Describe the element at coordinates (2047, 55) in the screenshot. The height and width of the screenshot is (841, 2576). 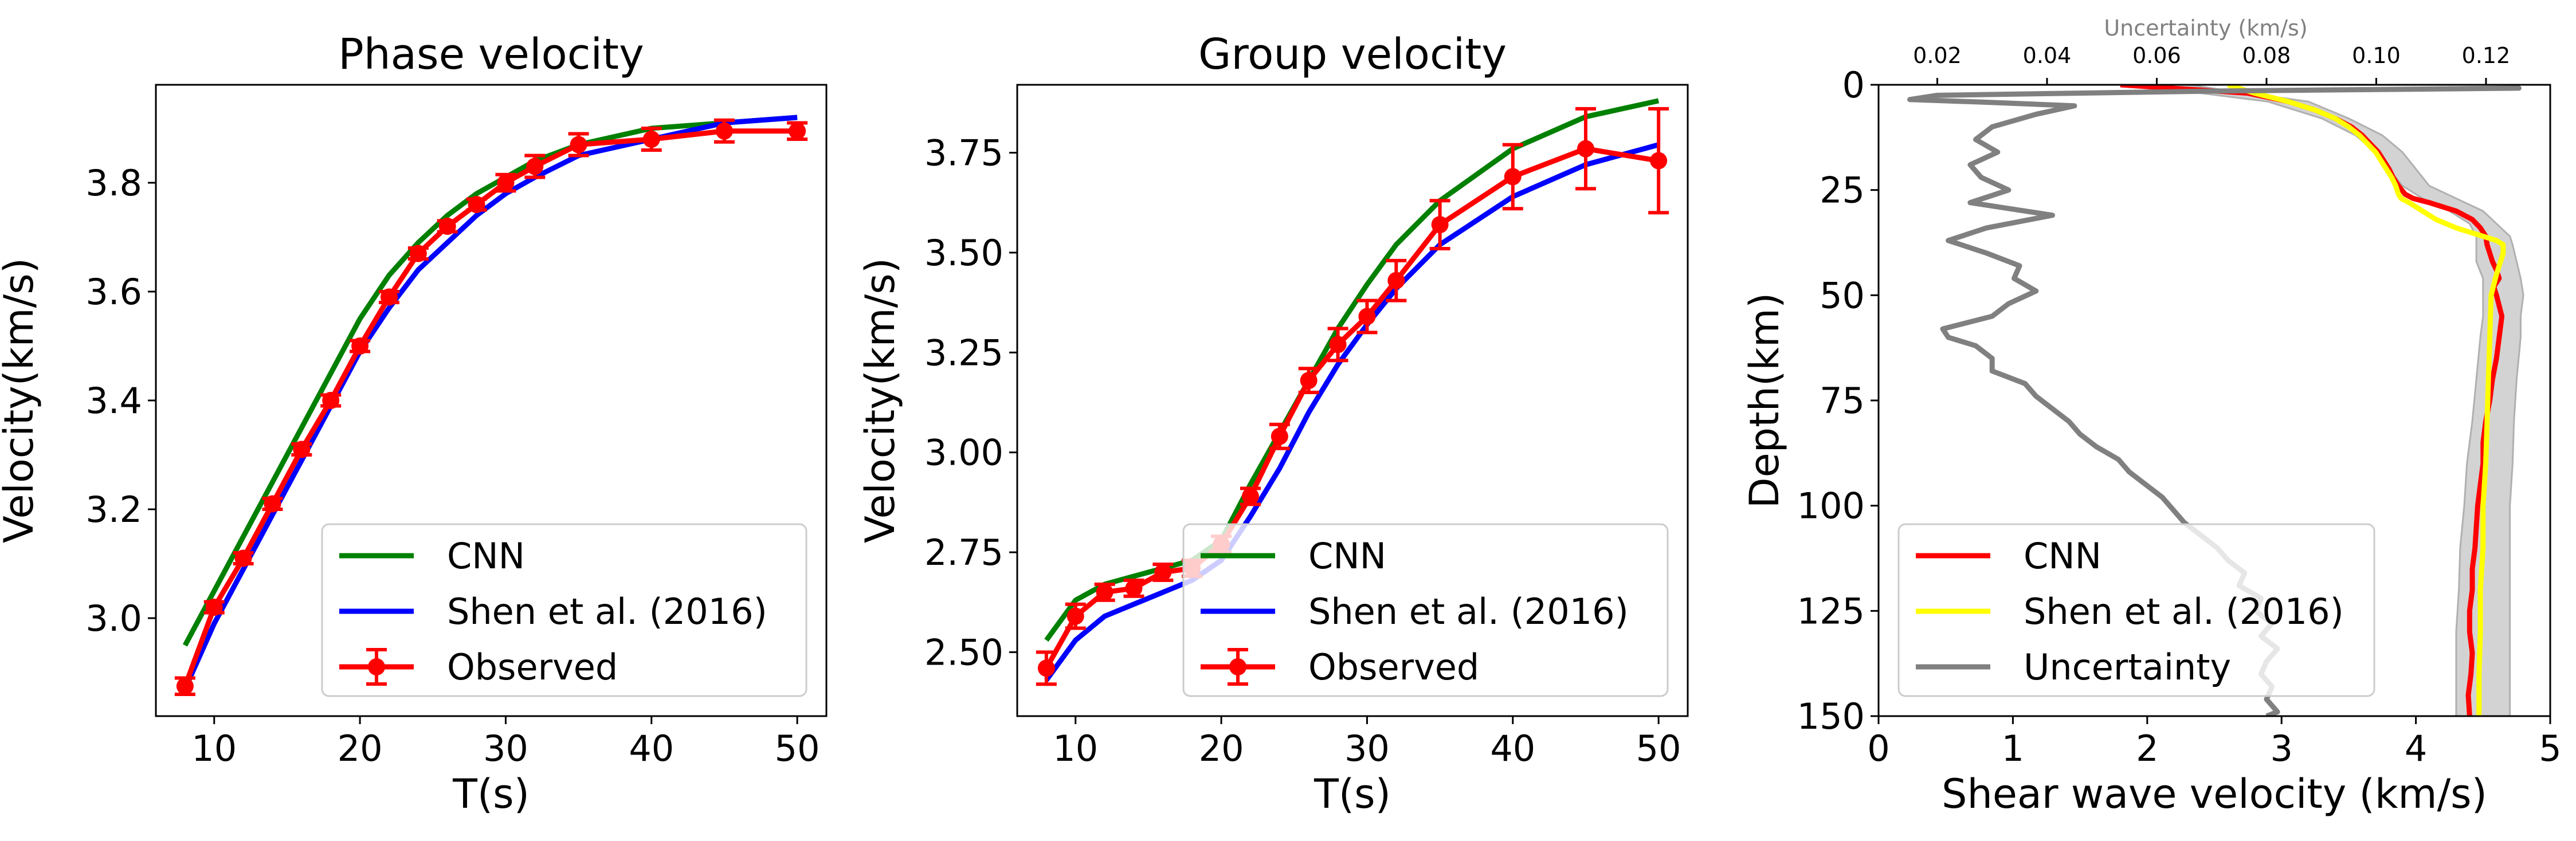
I see `top-tick-label: 0.04` at that location.